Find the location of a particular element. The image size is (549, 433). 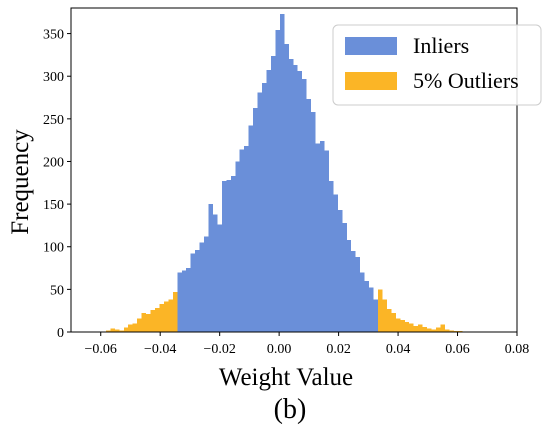

x-tick-label: −0.02 is located at coordinates (219, 349).